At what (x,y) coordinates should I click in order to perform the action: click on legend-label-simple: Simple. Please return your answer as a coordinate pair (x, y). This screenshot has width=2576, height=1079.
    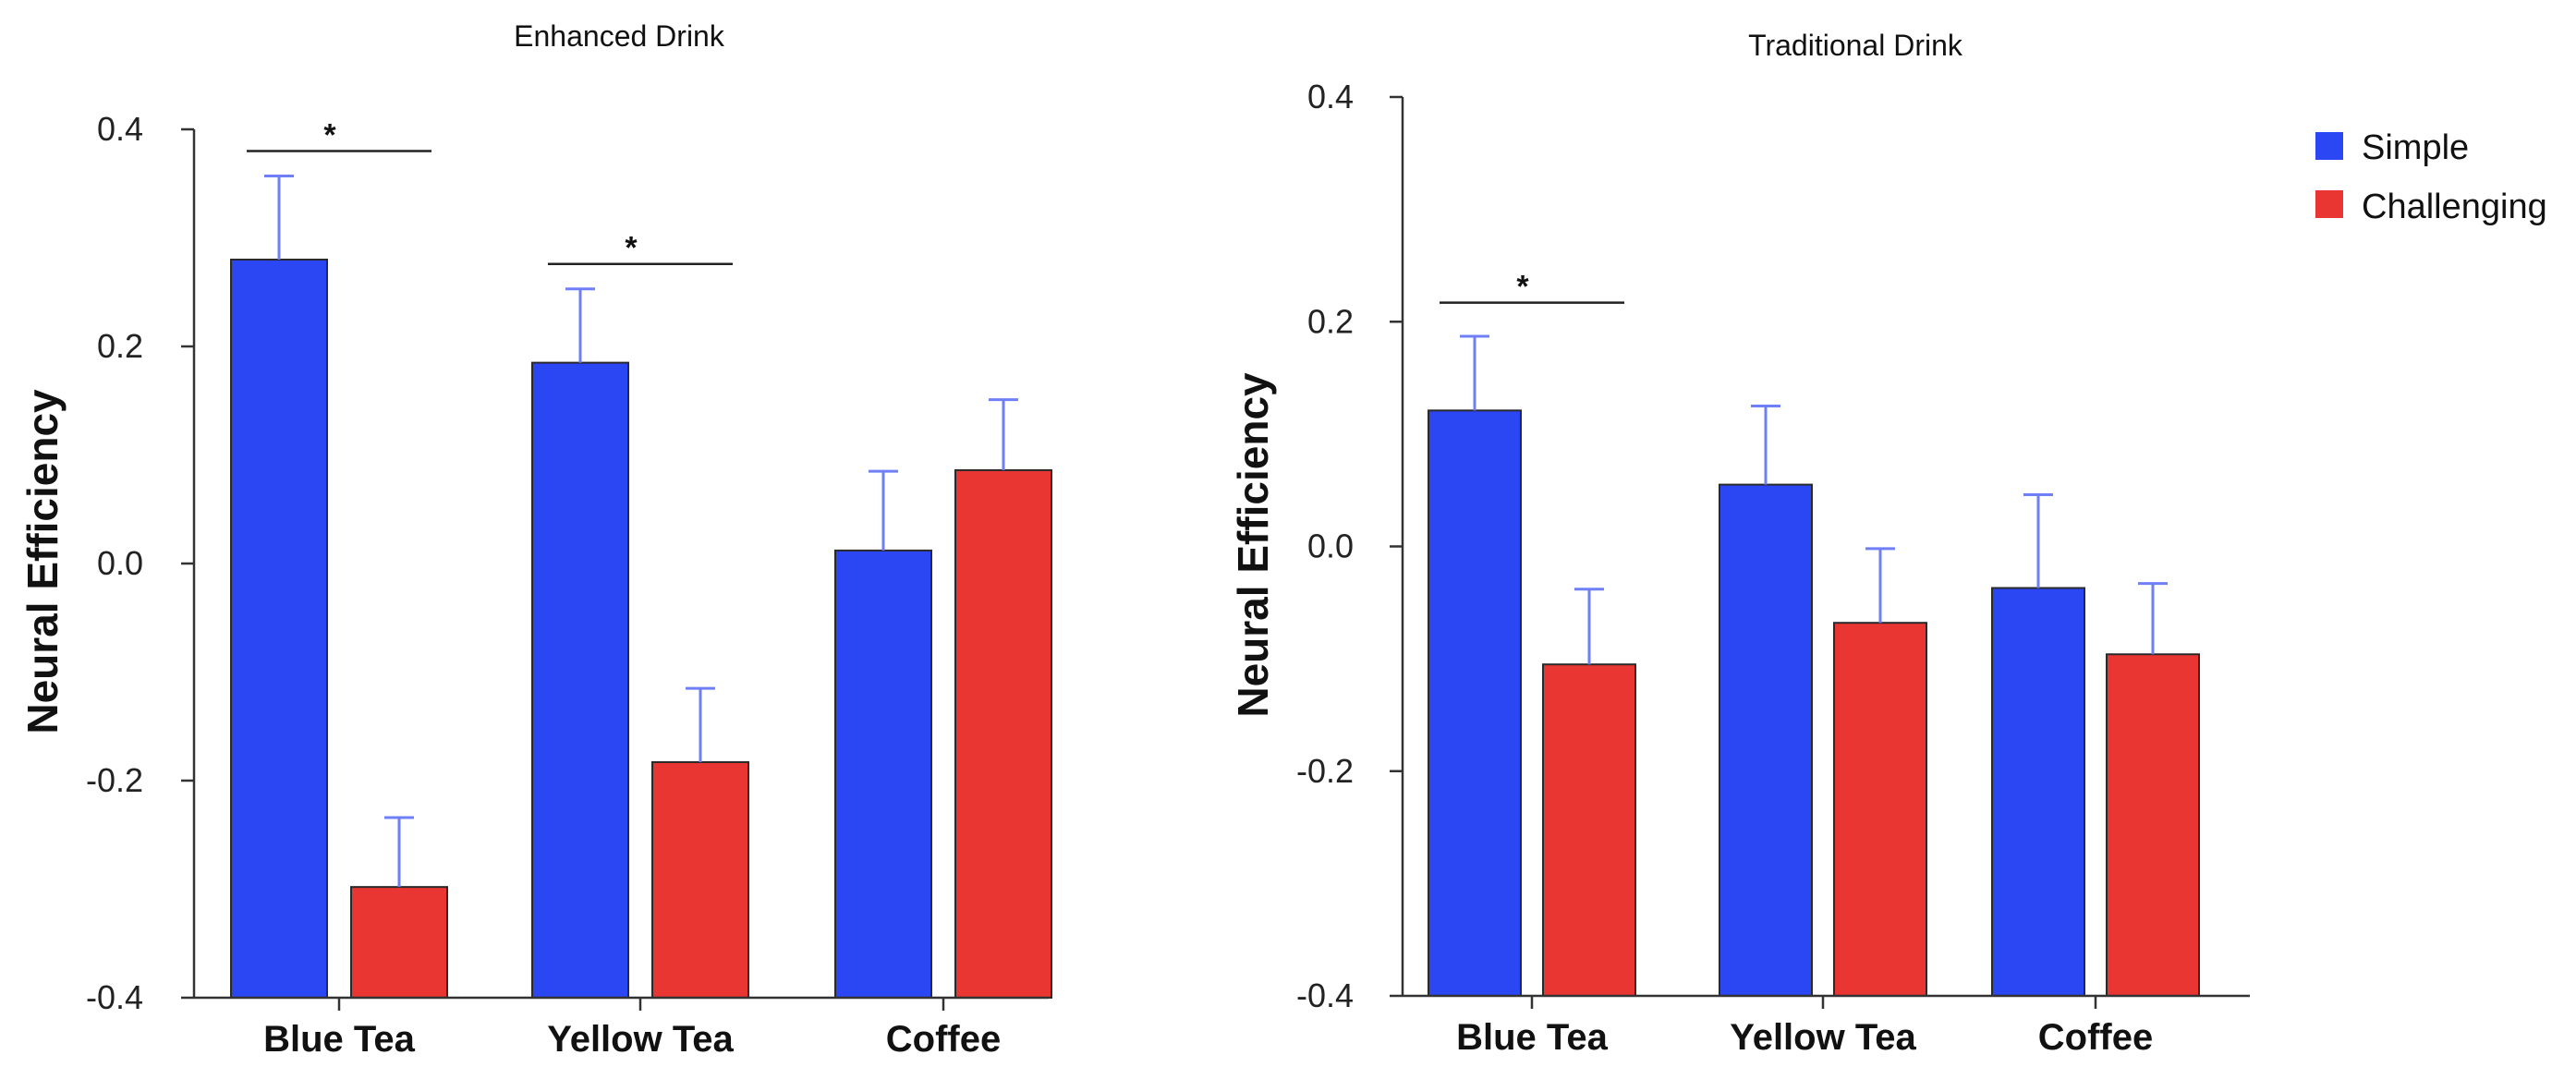
    Looking at the image, I should click on (2415, 147).